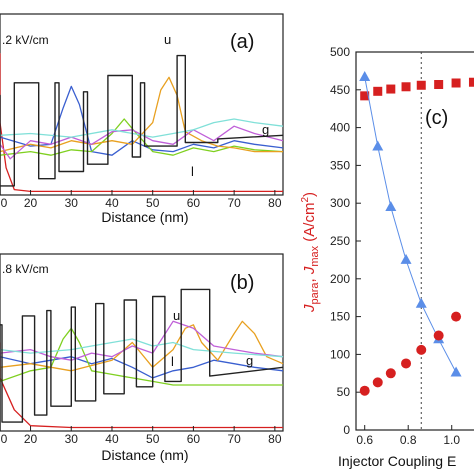  What do you see at coordinates (315, 293) in the screenshot?
I see `ylabel-para: para` at bounding box center [315, 293].